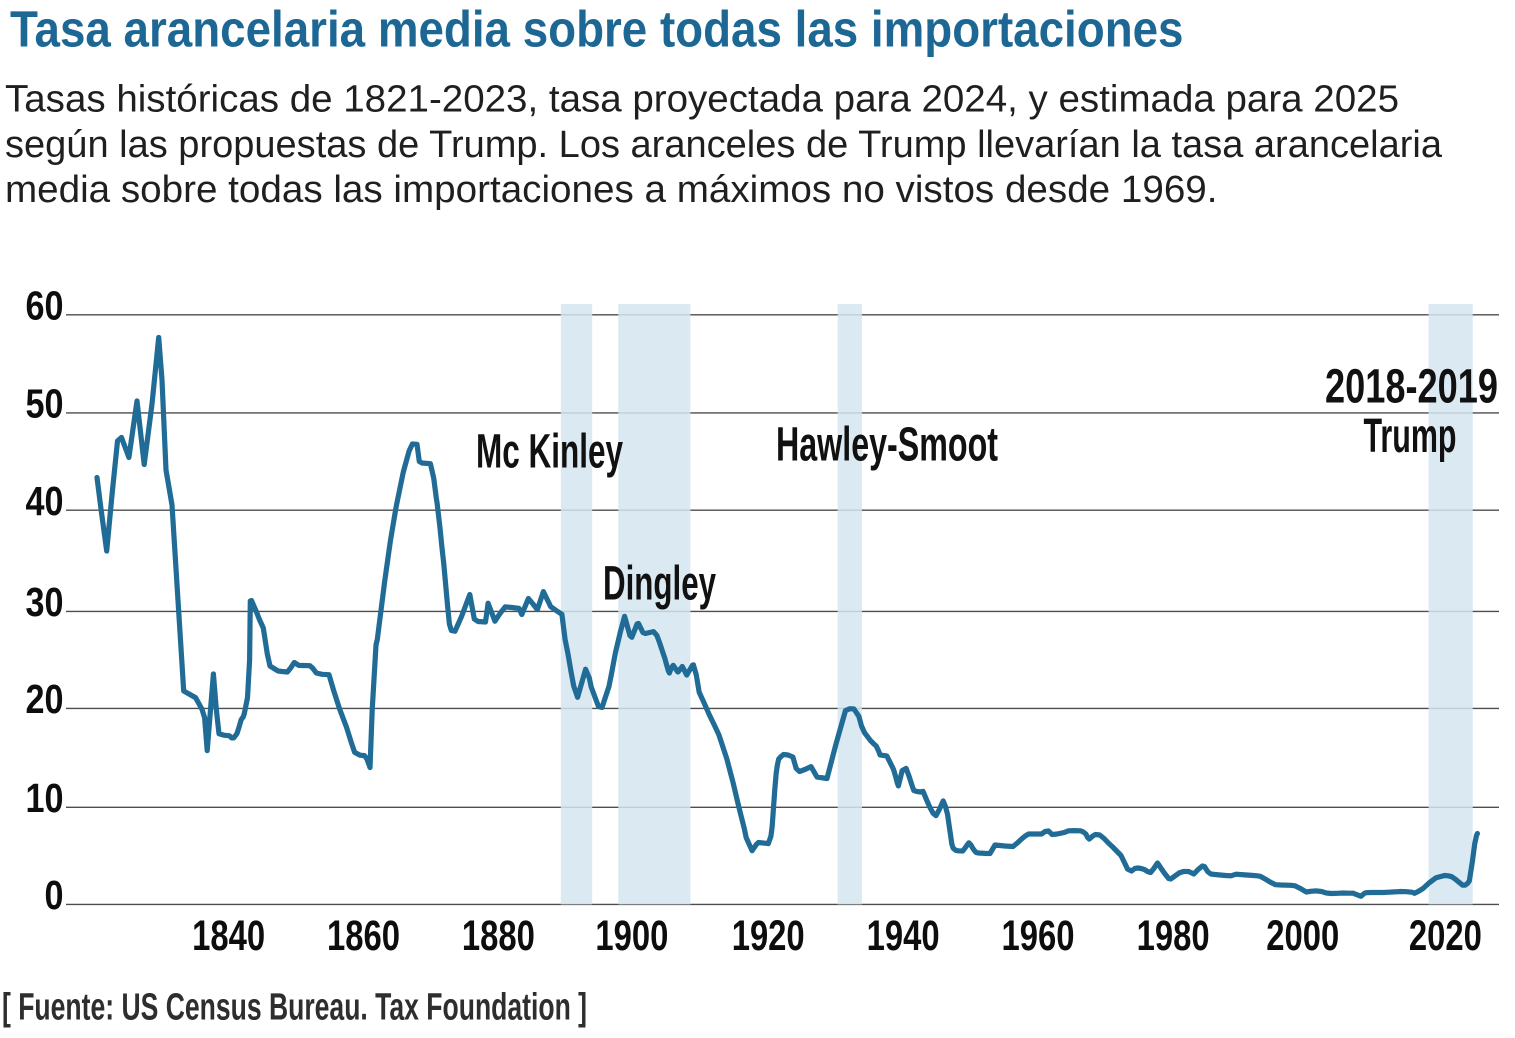 Image resolution: width=1515 pixels, height=1038 pixels. I want to click on svg-text: 1920, so click(768, 936).